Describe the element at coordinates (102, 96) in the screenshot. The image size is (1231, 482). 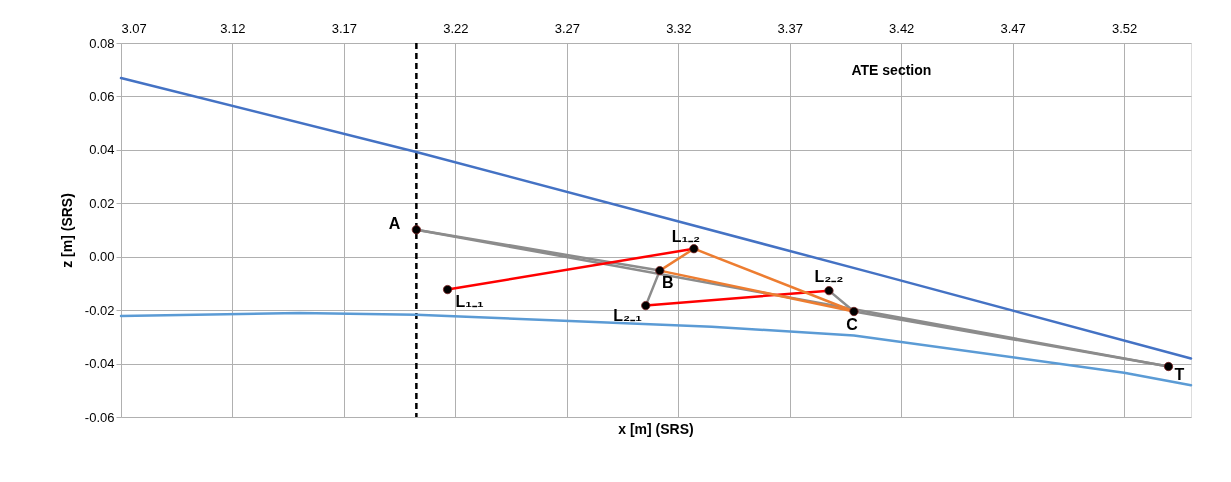
I see `y-tick-label: 0.06` at that location.